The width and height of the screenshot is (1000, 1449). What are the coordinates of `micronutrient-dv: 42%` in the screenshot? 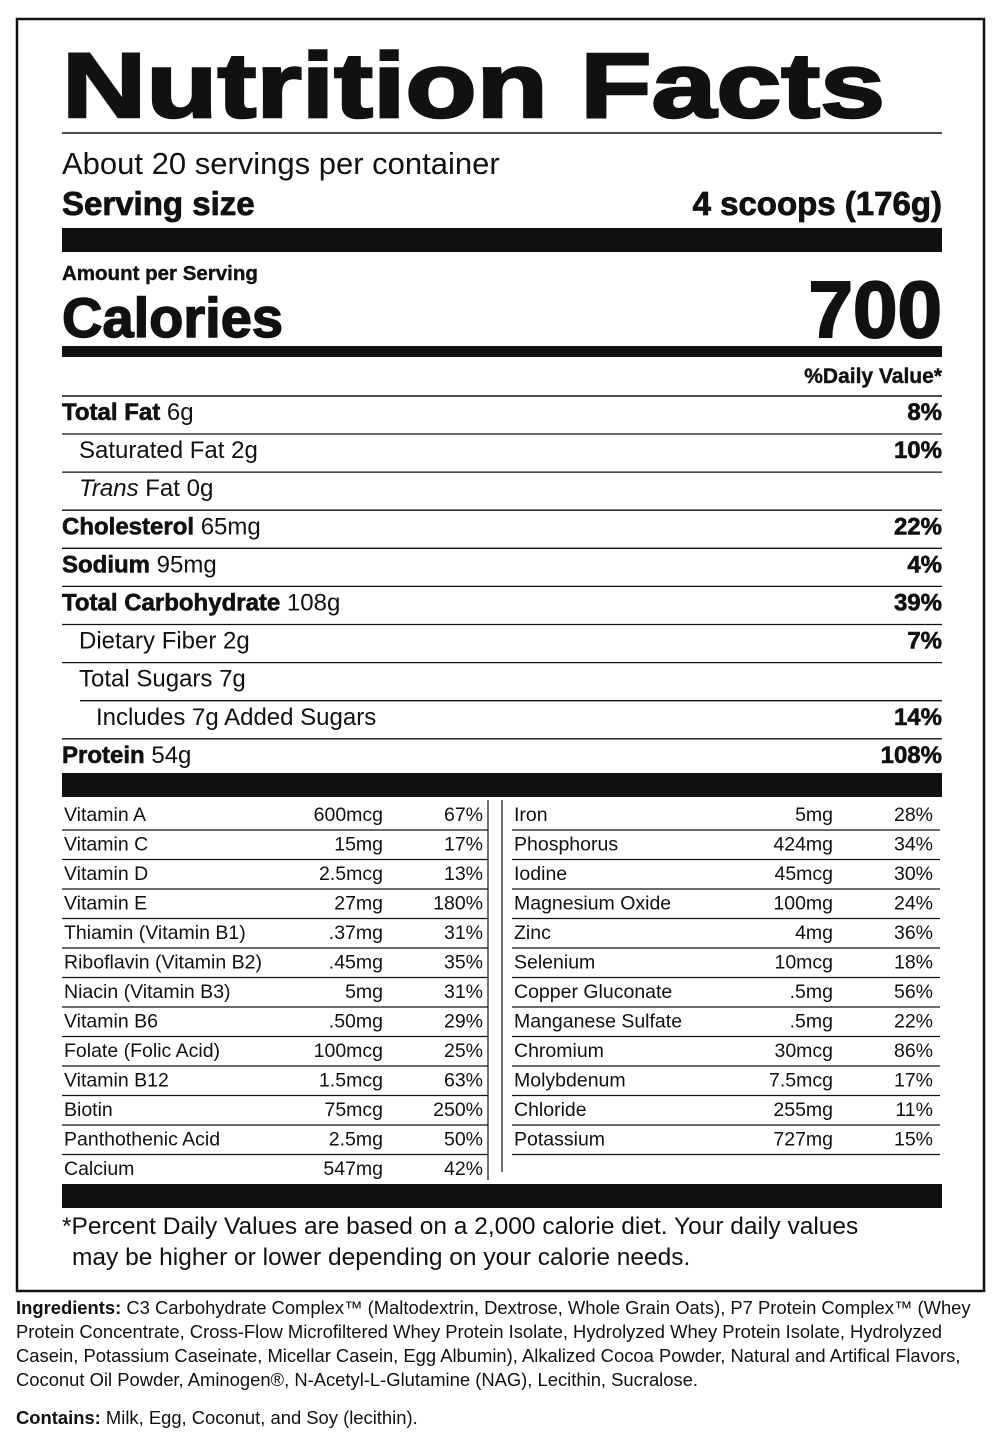 It's located at (463, 1169).